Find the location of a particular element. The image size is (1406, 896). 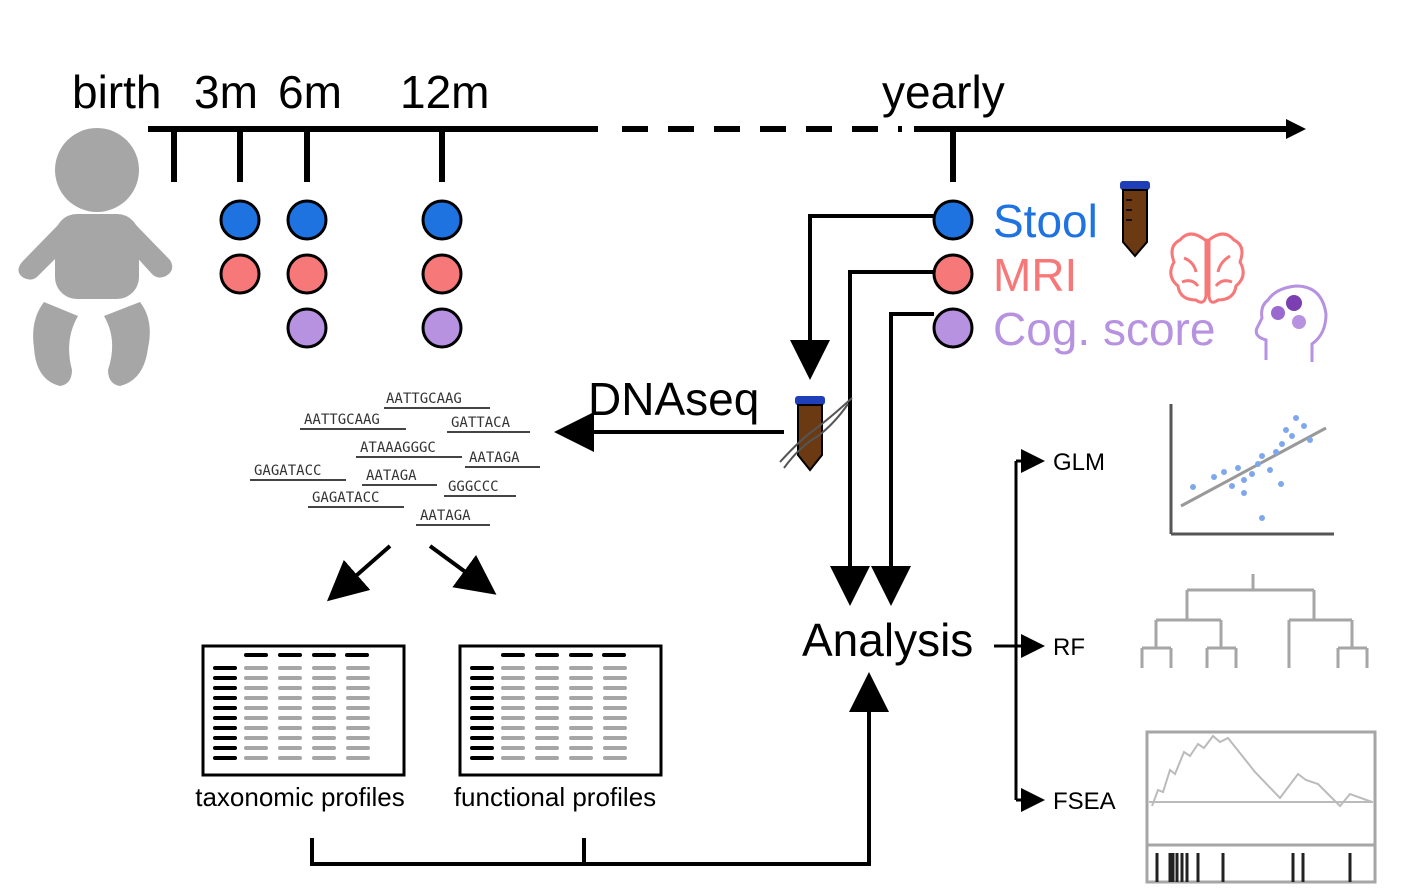

taxonomic-profile-table is located at coordinates (303, 710).